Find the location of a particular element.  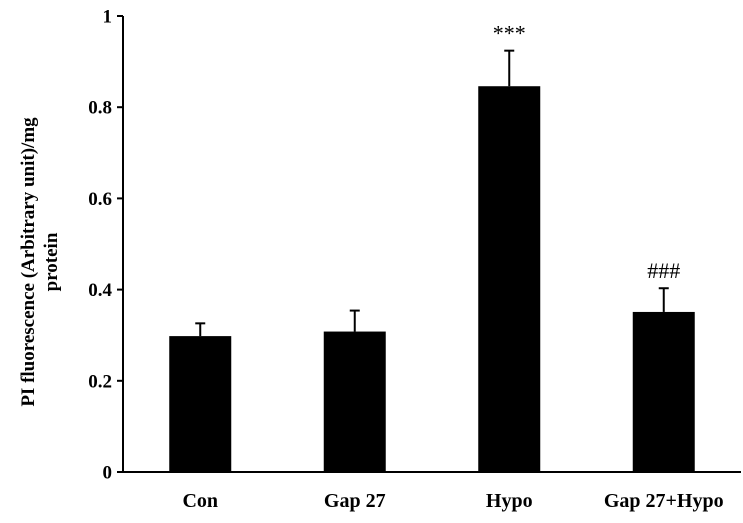

y-tick-label: 0.8 is located at coordinates (100, 108).